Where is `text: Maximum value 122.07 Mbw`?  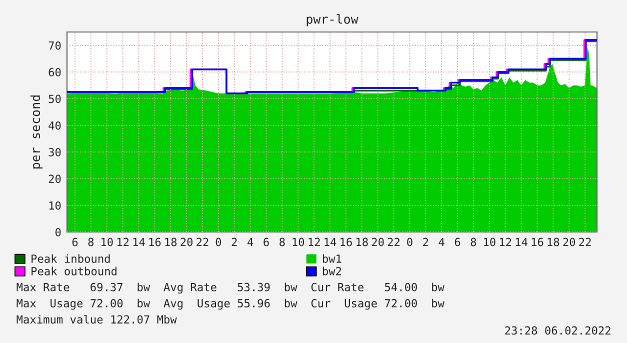
text: Maximum value 122.07 Mbw is located at coordinates (96, 319).